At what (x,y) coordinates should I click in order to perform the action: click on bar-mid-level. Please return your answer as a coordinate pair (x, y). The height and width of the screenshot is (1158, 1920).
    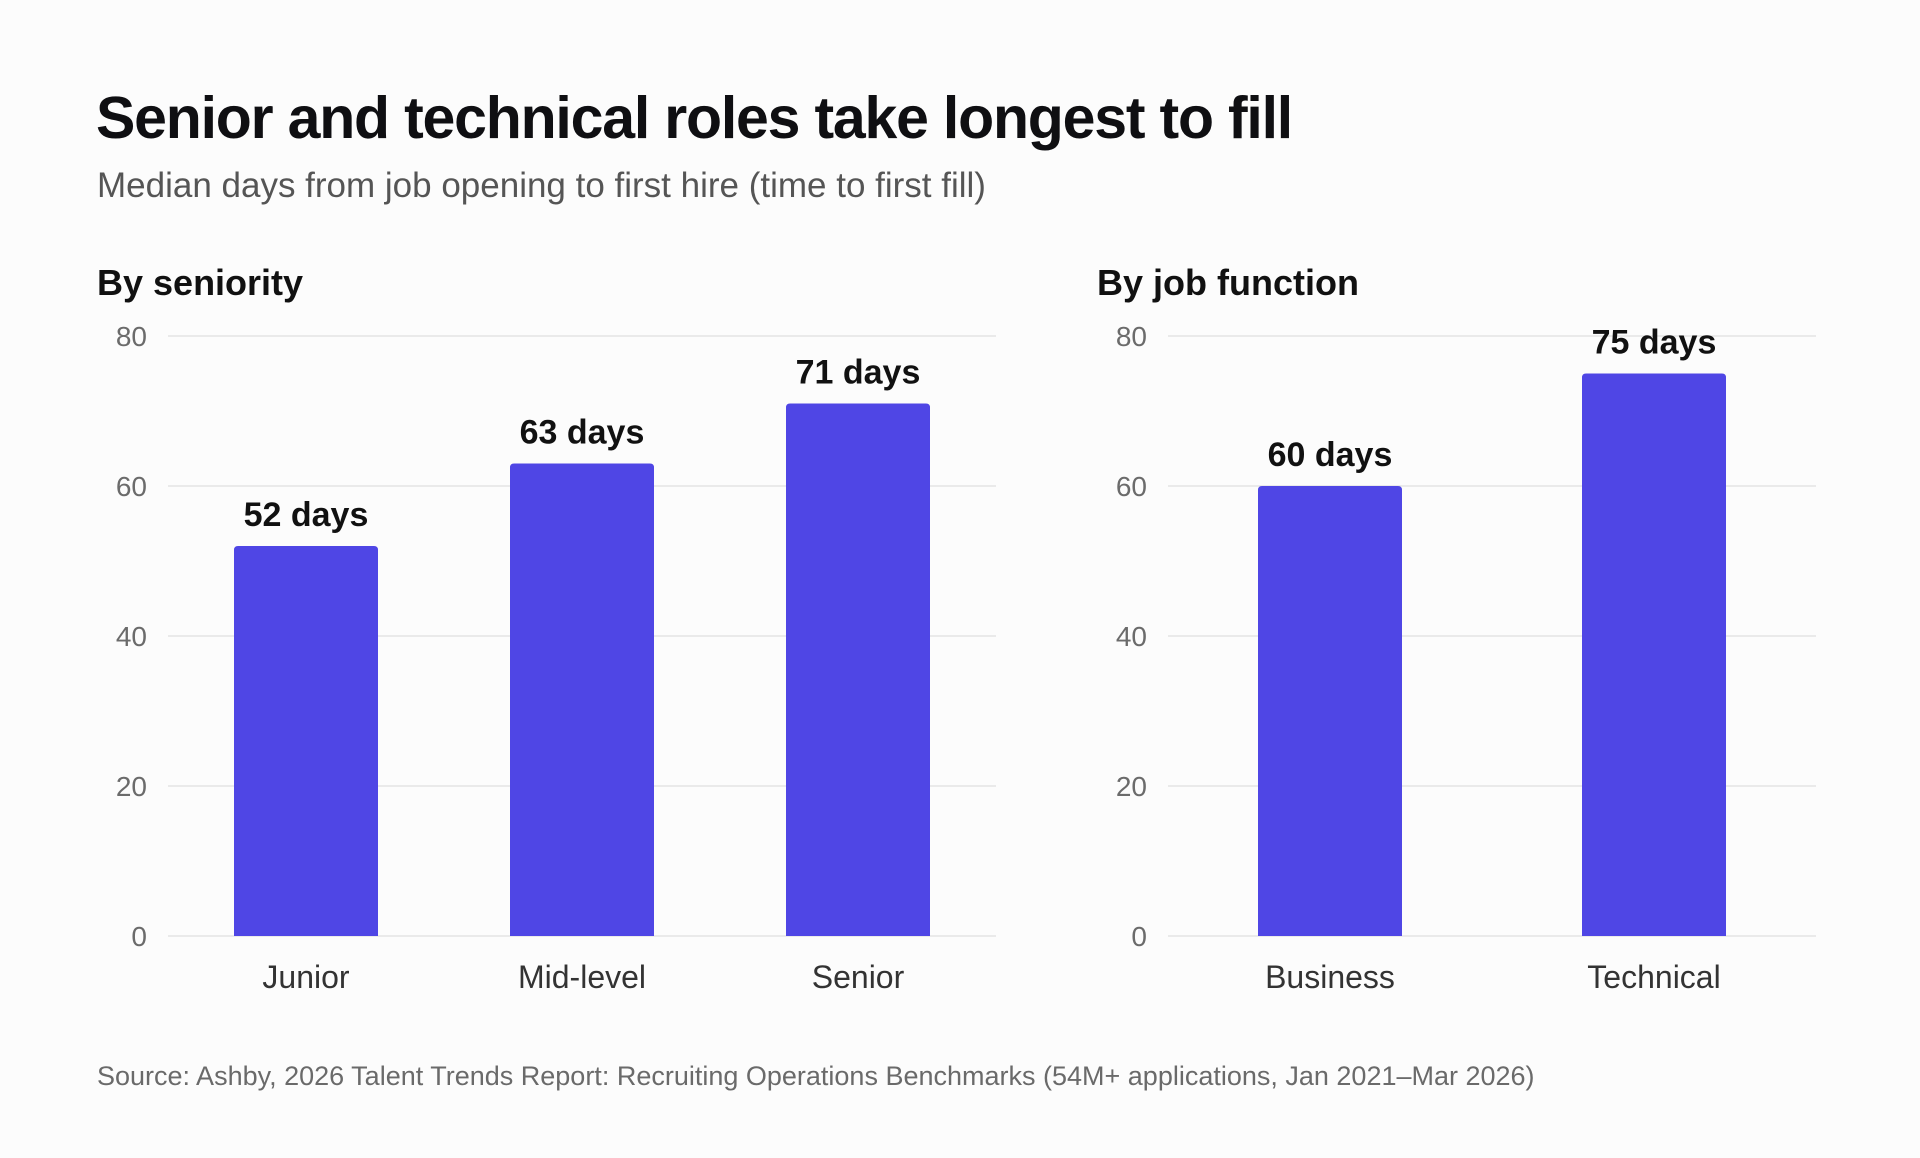
    Looking at the image, I should click on (582, 699).